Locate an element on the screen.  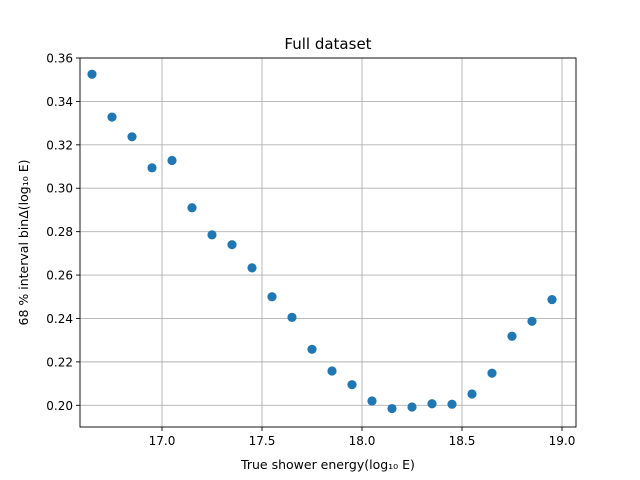
y-tick-label: 0.28 is located at coordinates (59, 232).